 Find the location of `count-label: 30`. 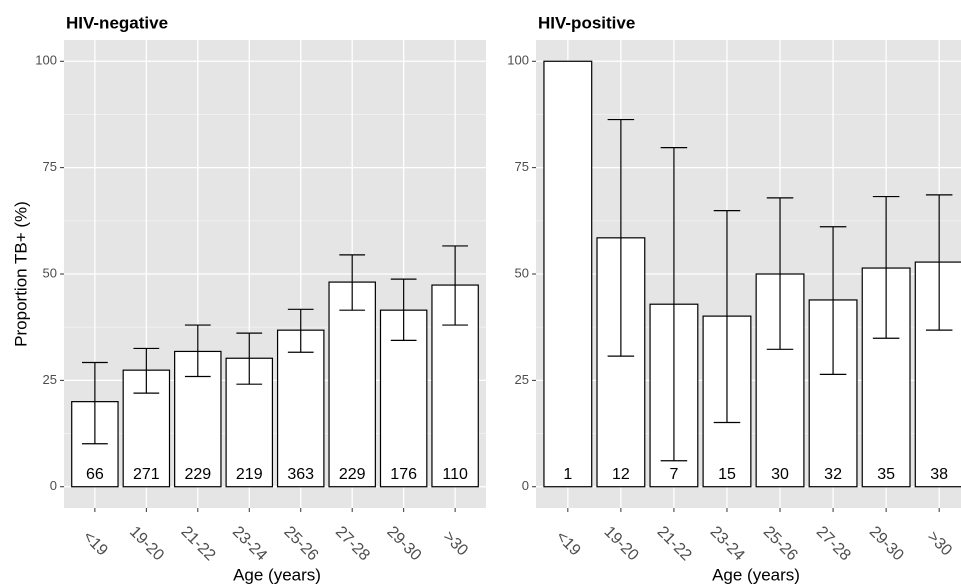

count-label: 30 is located at coordinates (780, 474).